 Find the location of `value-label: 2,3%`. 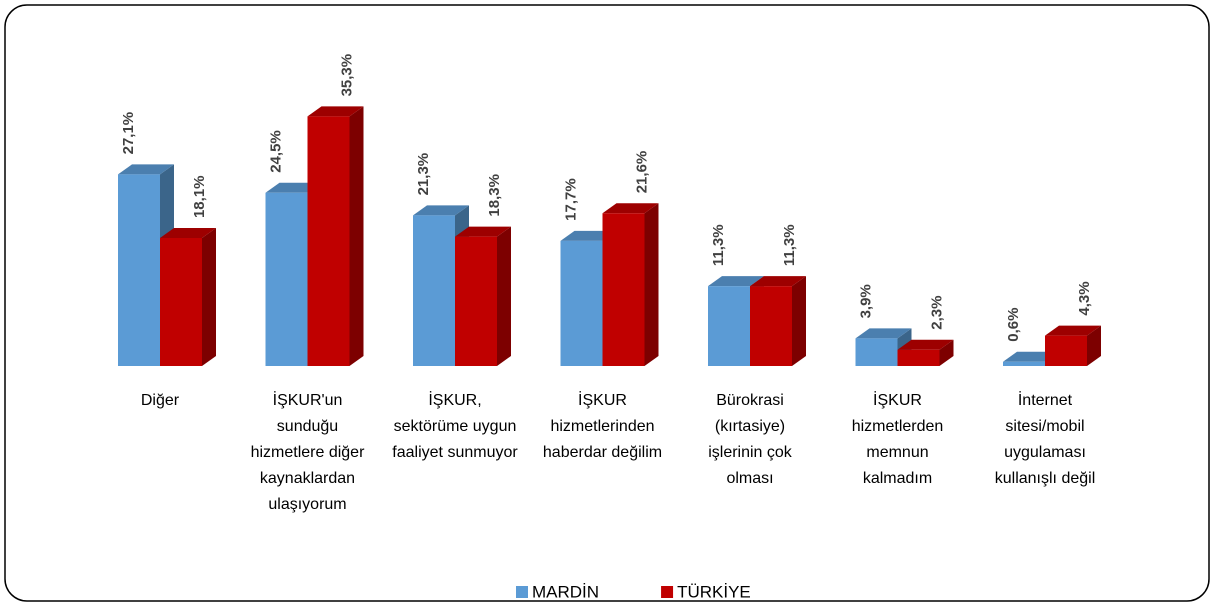

value-label: 2,3% is located at coordinates (936, 313).